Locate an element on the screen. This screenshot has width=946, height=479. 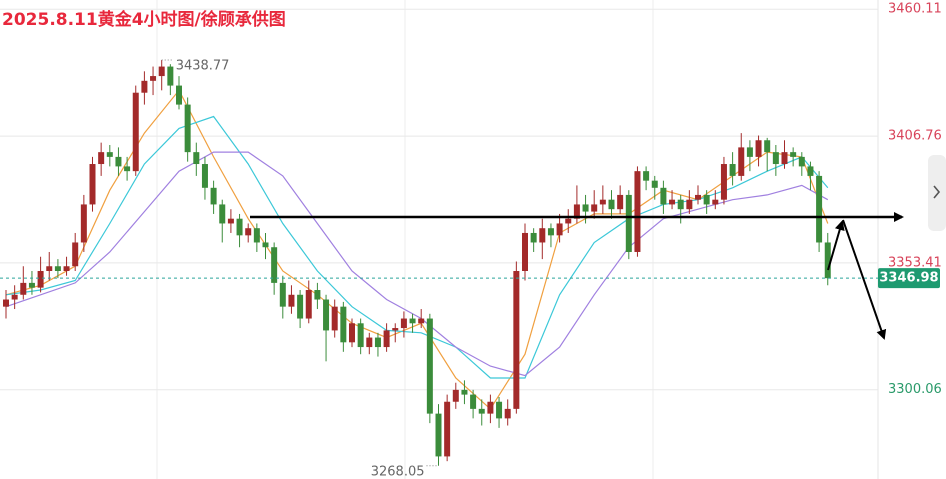
y-tick-label: 3353.41 is located at coordinates (915, 262).